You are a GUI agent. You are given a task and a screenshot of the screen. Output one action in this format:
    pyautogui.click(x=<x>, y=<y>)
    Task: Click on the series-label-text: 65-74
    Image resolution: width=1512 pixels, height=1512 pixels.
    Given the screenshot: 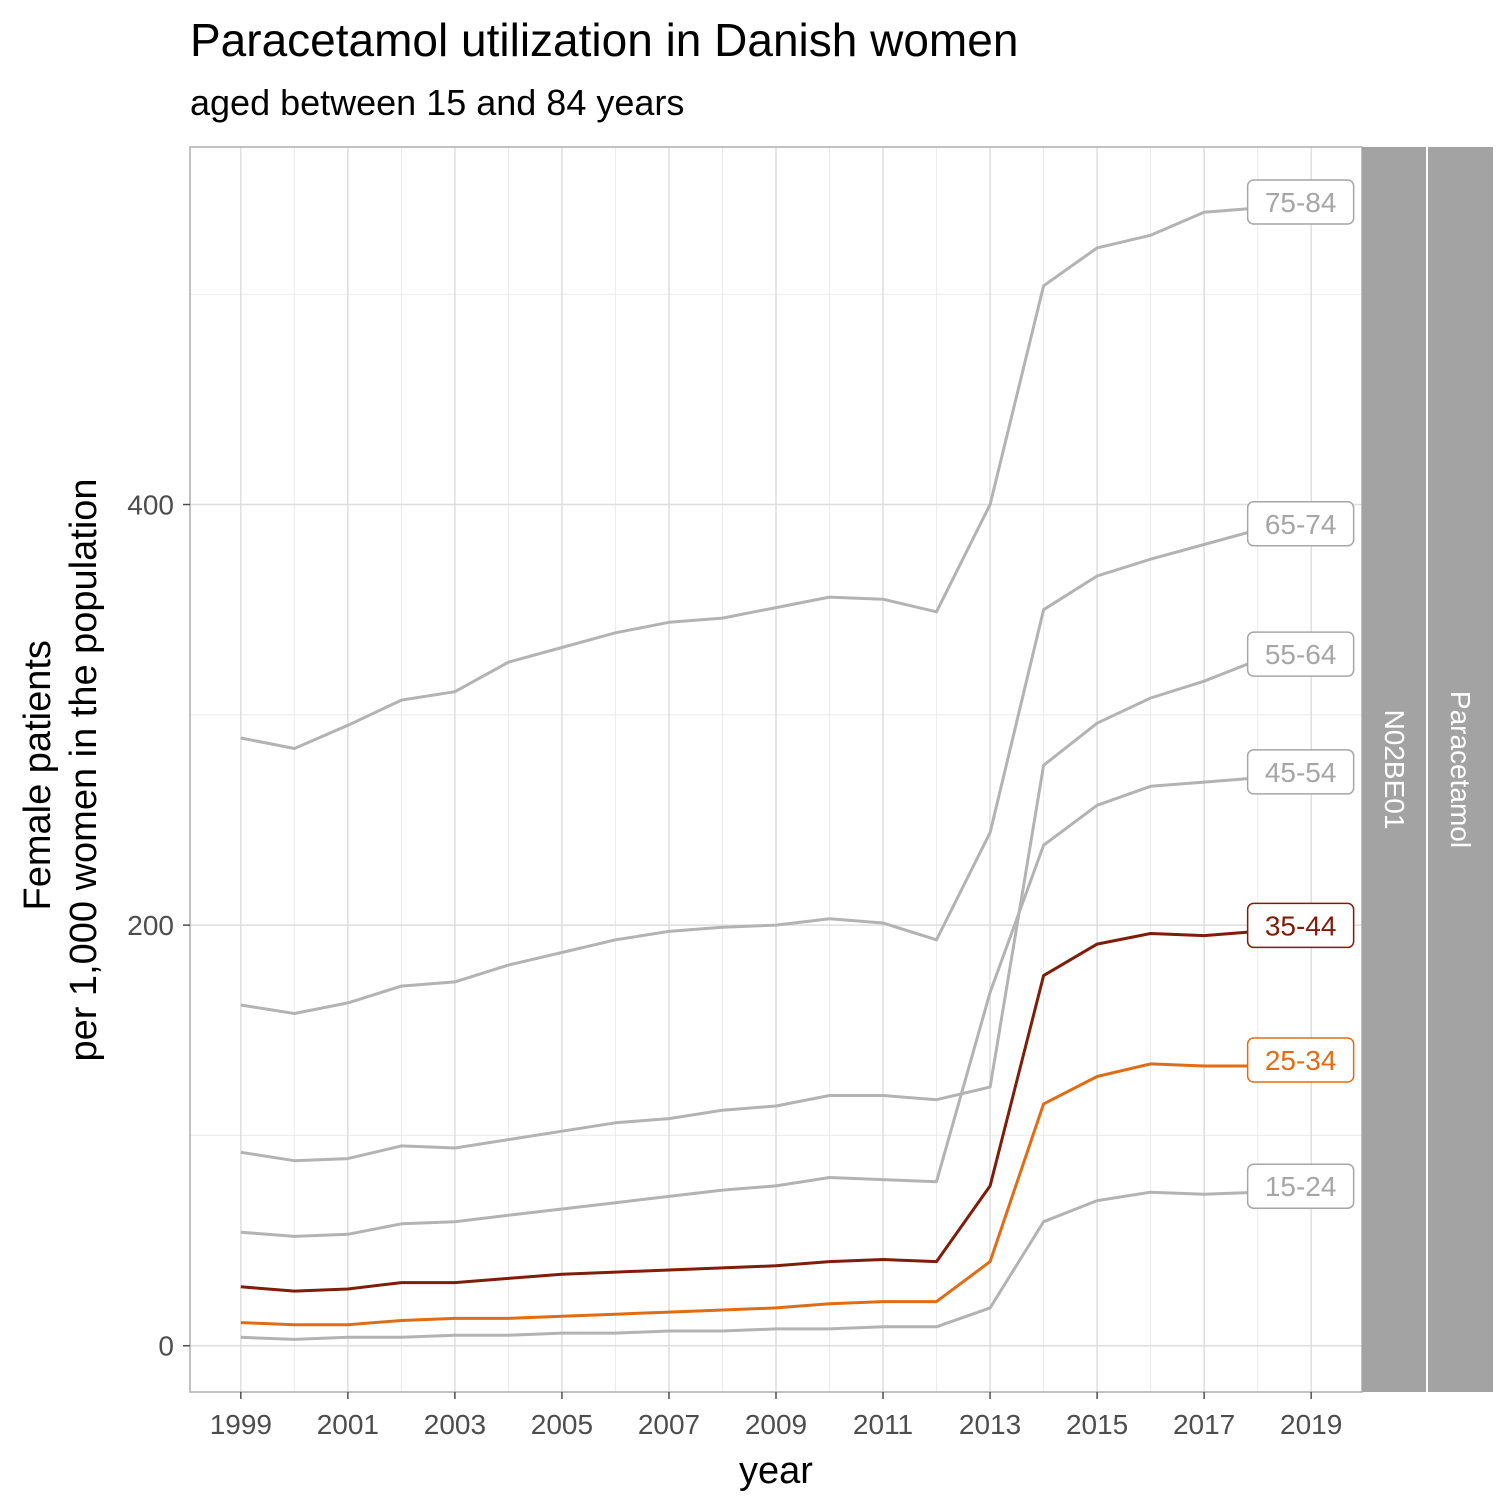 What is the action you would take?
    pyautogui.click(x=1301, y=524)
    